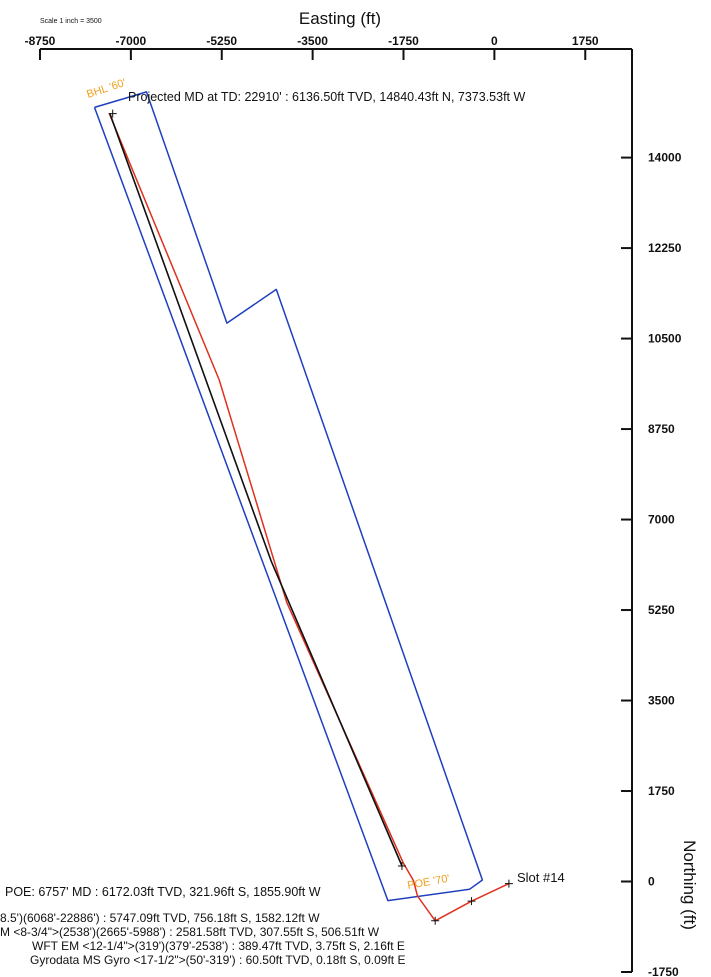 This screenshot has height=977, width=711. I want to click on x-axis-ticks: -8750 -7000 -5250 -3500 -1750 0 1750, so click(312, 47).